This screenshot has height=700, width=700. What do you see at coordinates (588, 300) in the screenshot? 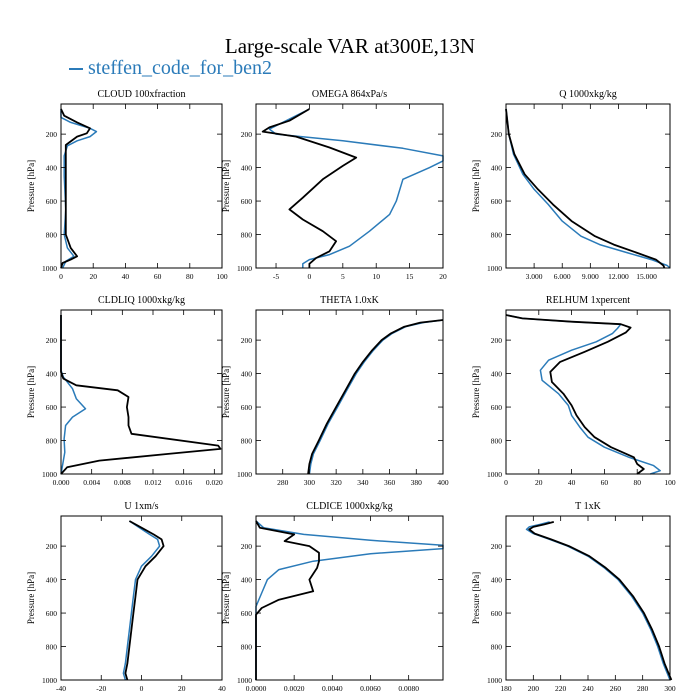
I see `panel-title: RELHUM 1xpercent` at bounding box center [588, 300].